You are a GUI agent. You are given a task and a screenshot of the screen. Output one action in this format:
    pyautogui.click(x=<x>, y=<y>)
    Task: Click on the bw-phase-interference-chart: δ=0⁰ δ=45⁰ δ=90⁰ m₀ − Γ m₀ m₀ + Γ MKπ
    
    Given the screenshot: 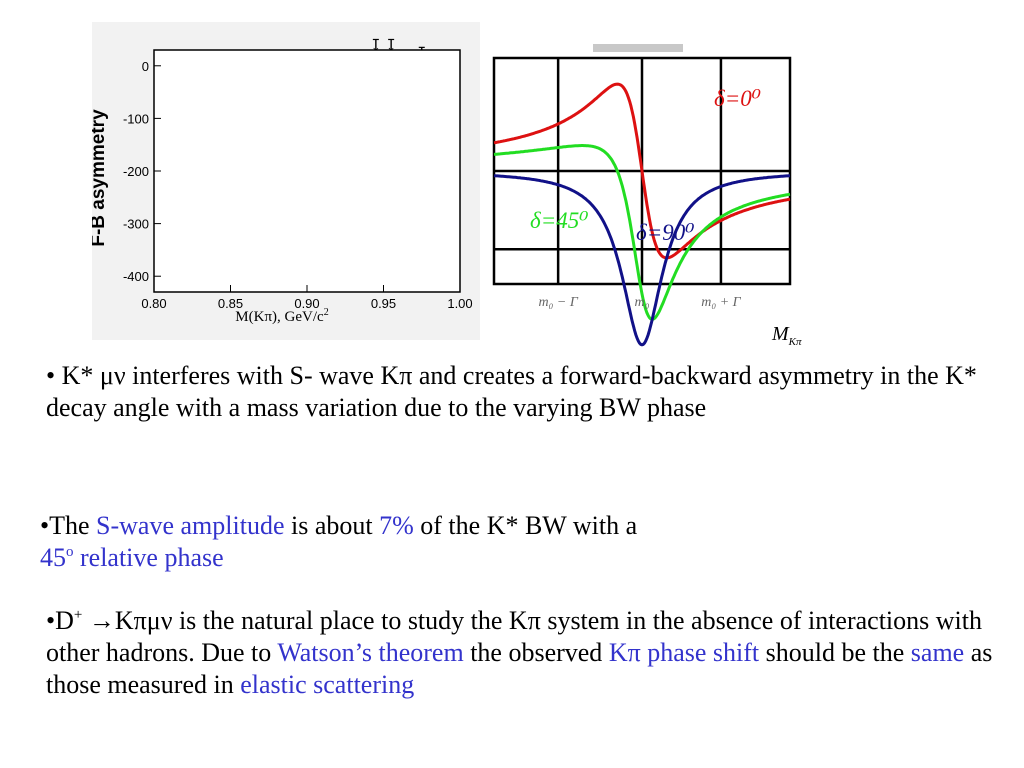 What is the action you would take?
    pyautogui.click(x=647, y=196)
    